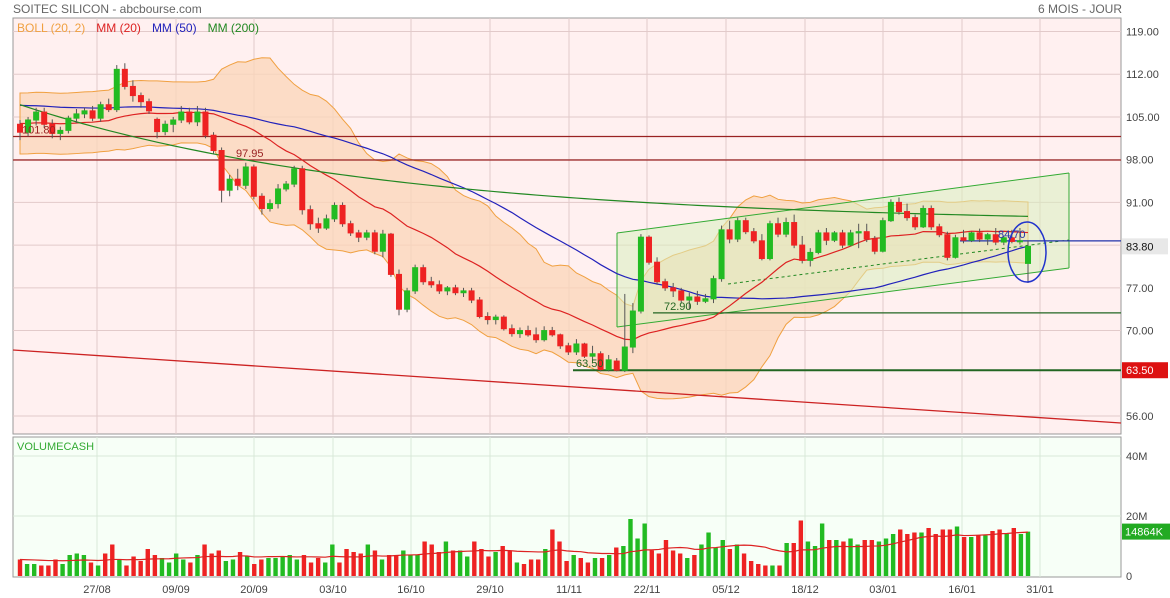 This screenshot has width=1170, height=598. I want to click on y-tick-label: 112.00, so click(1142, 75).